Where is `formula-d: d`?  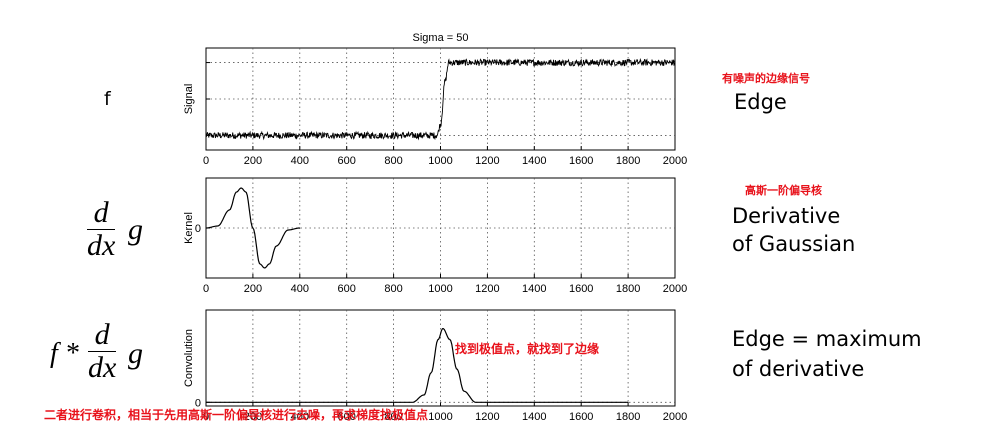 formula-d: d is located at coordinates (101, 212).